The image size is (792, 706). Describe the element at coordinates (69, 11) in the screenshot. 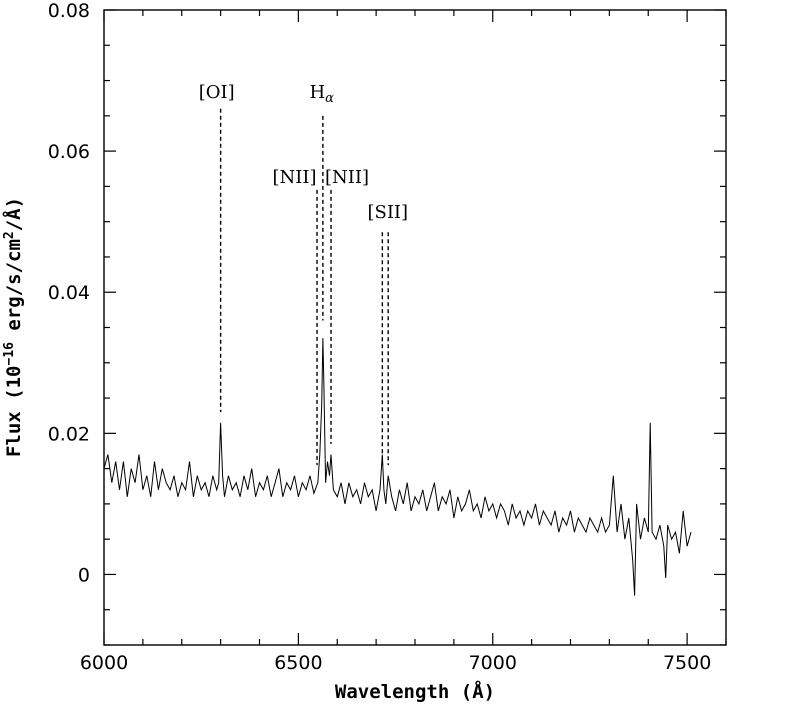

I see `y-tick-label: 0.08` at that location.